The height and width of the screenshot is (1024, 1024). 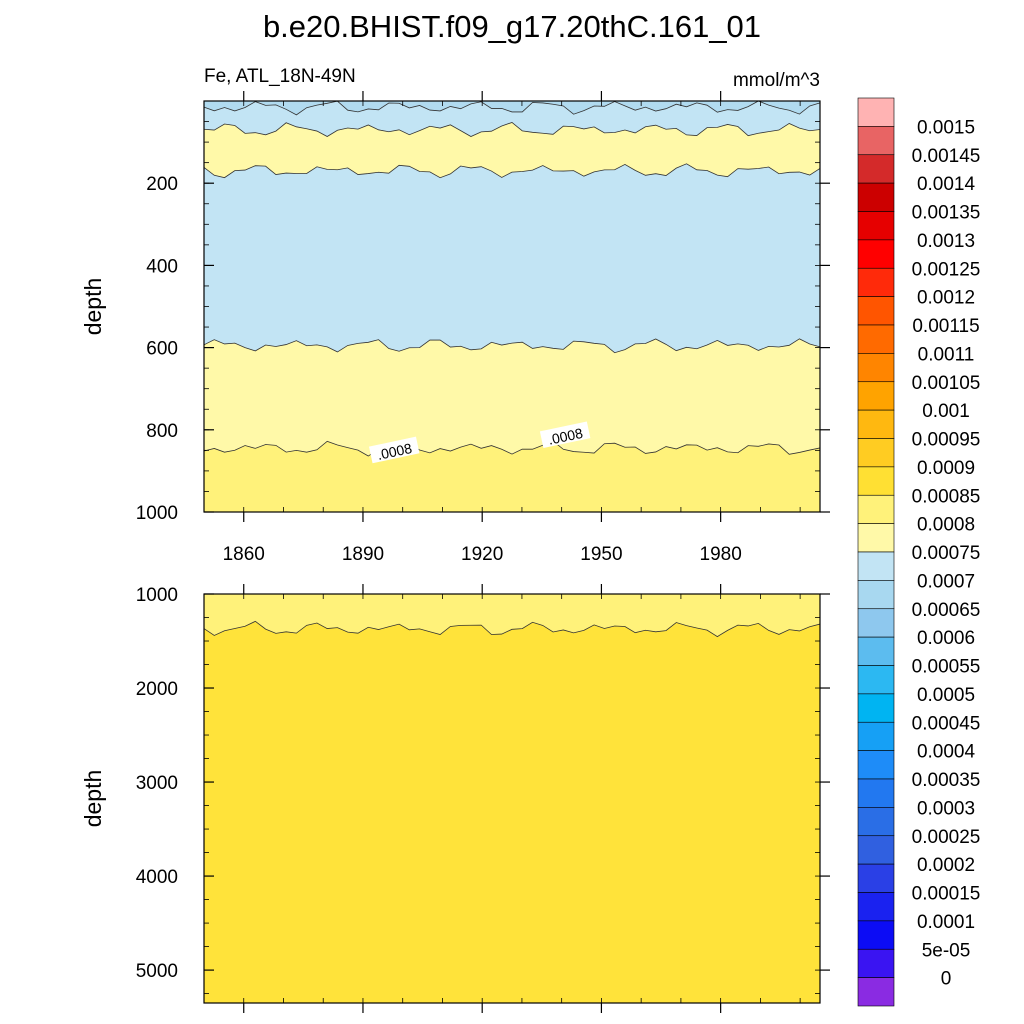 I want to click on colorbar-label: 0.00105, so click(x=946, y=383).